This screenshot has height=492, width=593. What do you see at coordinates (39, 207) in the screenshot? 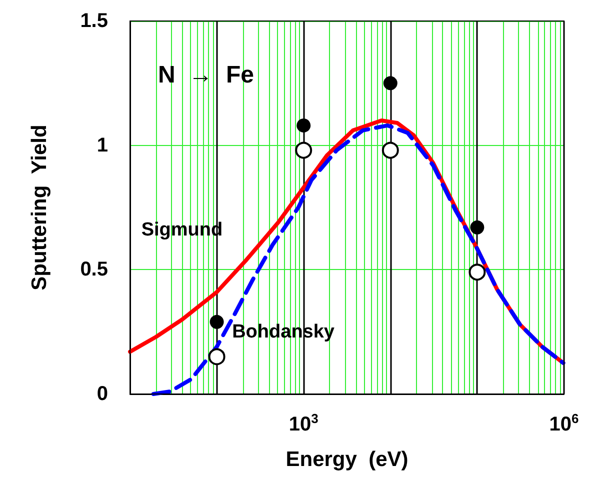
I see `y-axis-title: Sputtering Yield` at bounding box center [39, 207].